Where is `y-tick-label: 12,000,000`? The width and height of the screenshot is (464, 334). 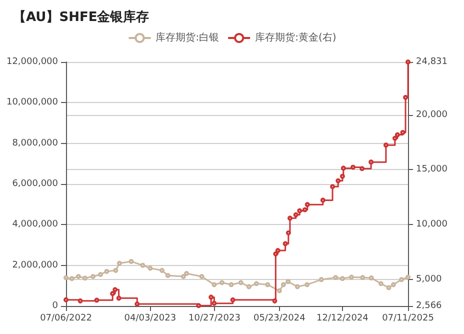 y-tick-label: 12,000,000 is located at coordinates (32, 62).